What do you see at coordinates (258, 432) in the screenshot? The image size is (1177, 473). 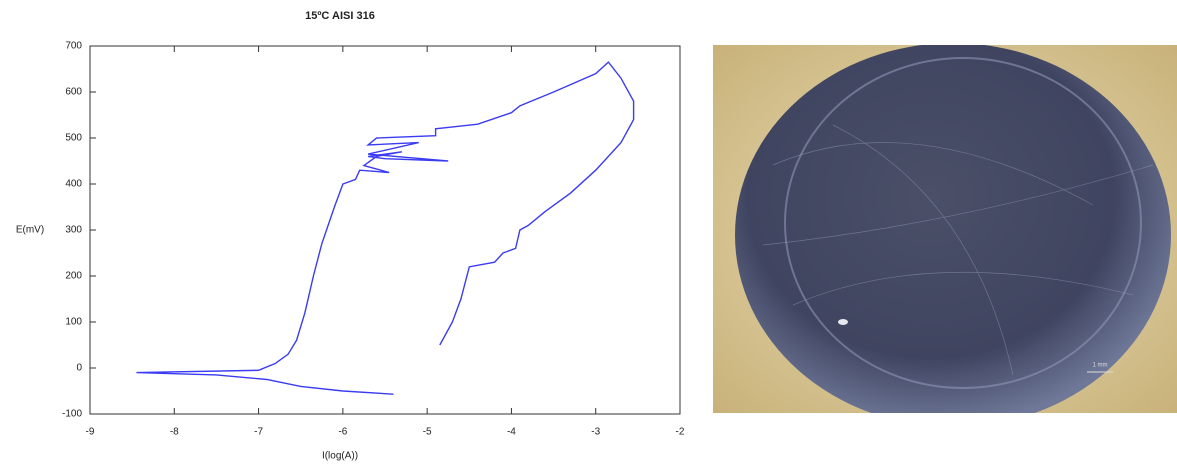 I see `x-tick-label: -7` at bounding box center [258, 432].